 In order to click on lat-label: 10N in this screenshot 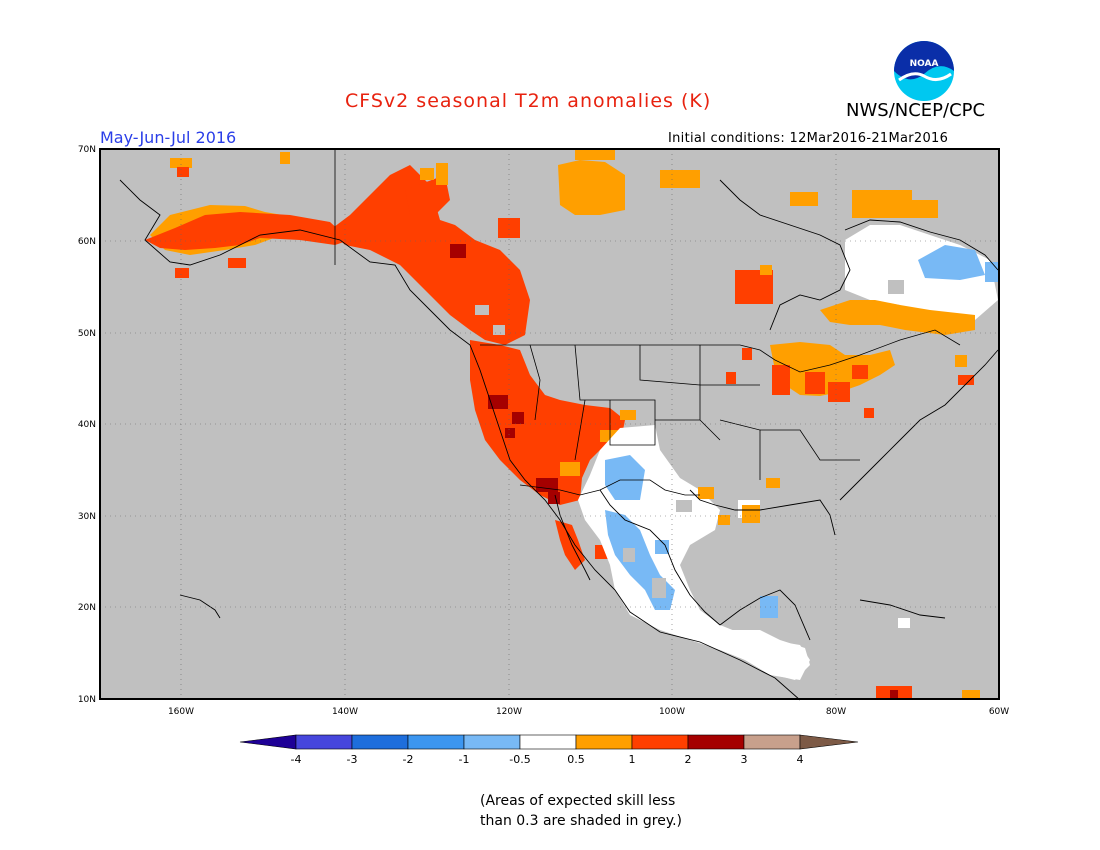, I will do `click(87, 700)`.